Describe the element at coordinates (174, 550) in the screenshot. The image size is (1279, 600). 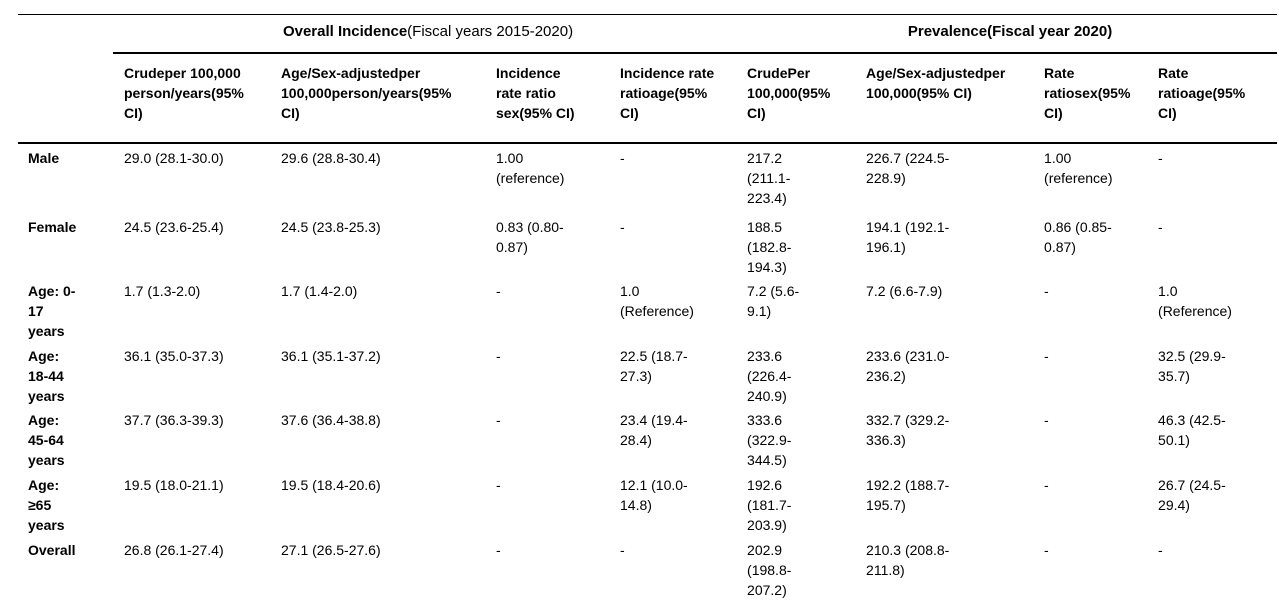
I see `table-cell: 26.8 (26.1-27.4)` at that location.